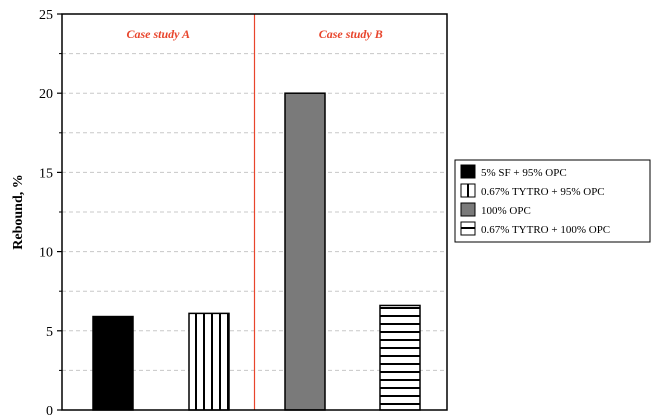  Describe the element at coordinates (46, 173) in the screenshot. I see `y-tick-label: 15` at that location.